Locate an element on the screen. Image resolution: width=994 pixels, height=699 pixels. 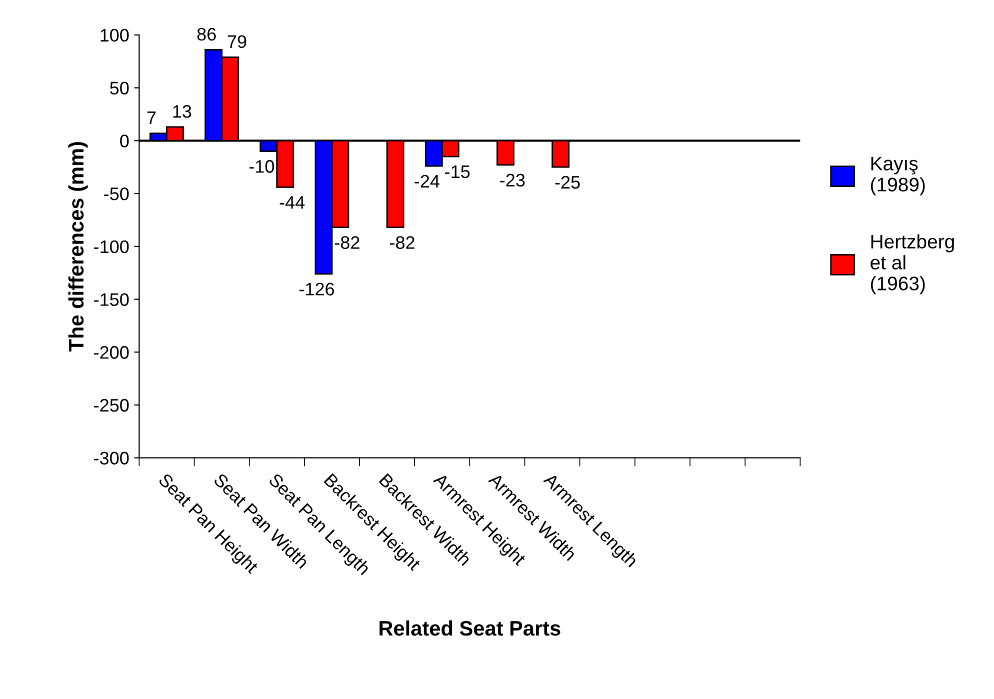
data-label: 79 is located at coordinates (237, 41).